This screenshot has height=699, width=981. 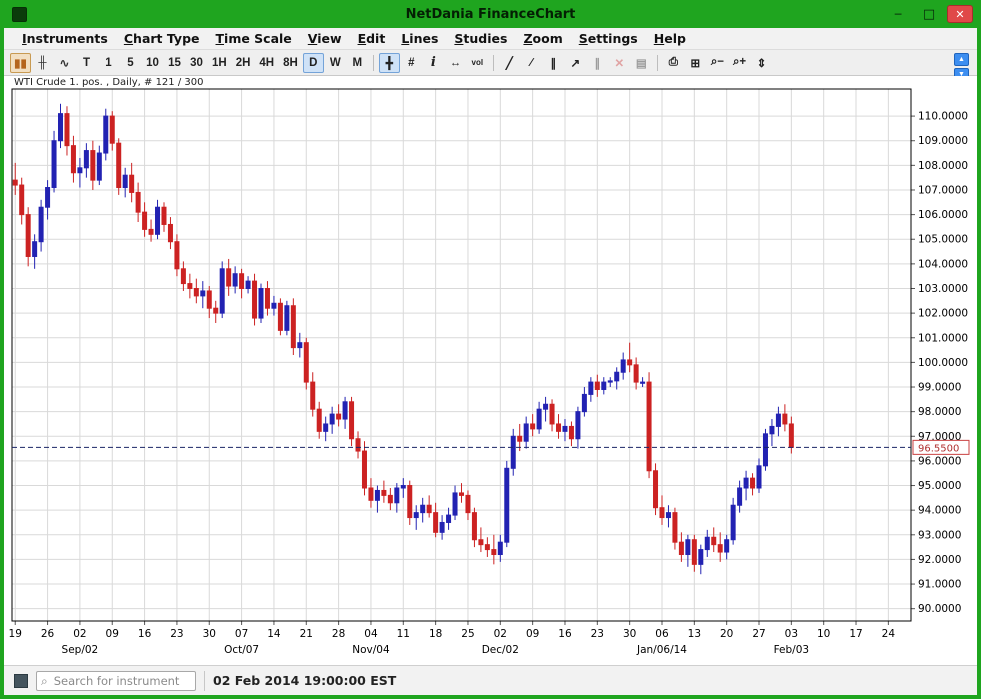 What do you see at coordinates (253, 38) in the screenshot?
I see `menu-time-scale: Time Scale` at bounding box center [253, 38].